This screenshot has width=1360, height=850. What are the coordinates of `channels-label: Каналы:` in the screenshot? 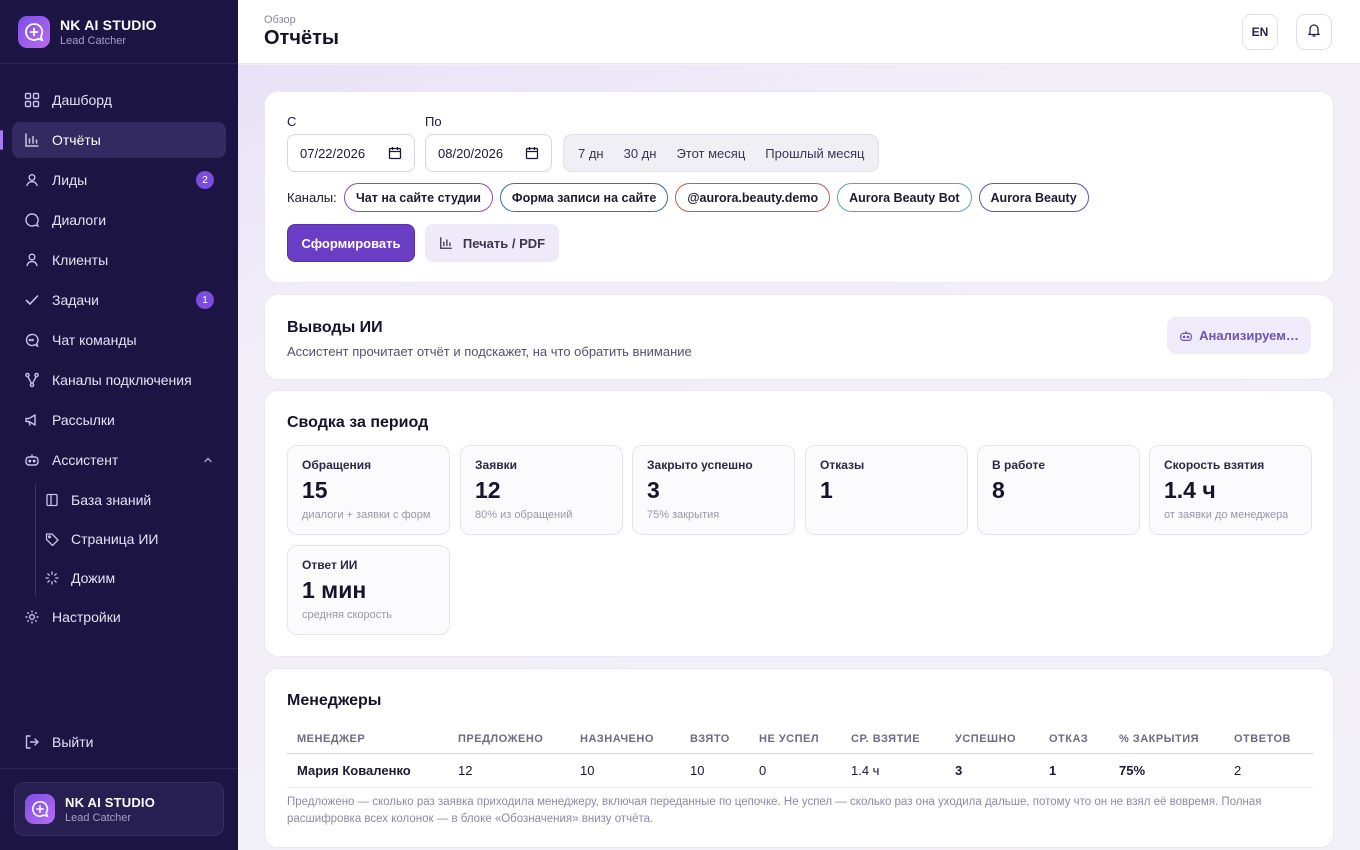 It's located at (312, 197).